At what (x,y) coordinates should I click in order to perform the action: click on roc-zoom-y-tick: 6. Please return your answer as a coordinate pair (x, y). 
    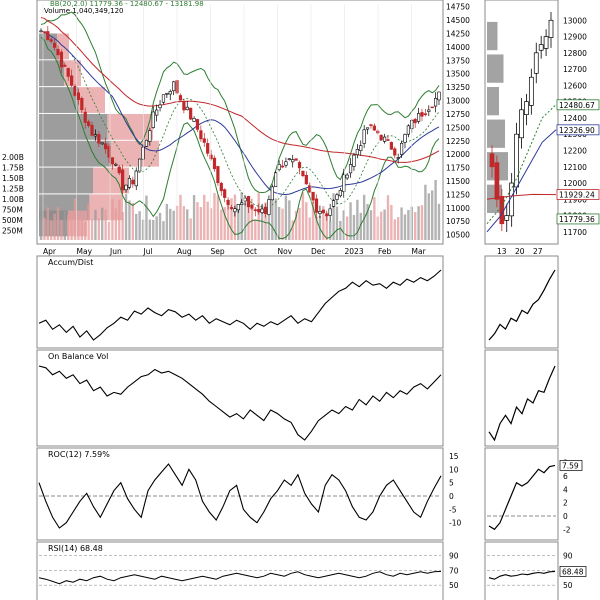
    Looking at the image, I should click on (565, 476).